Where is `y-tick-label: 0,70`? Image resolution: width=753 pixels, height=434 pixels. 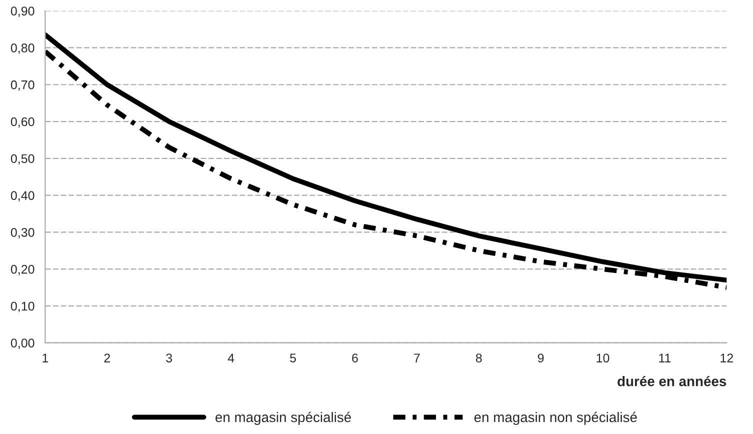 y-tick-label: 0,70 is located at coordinates (22, 85).